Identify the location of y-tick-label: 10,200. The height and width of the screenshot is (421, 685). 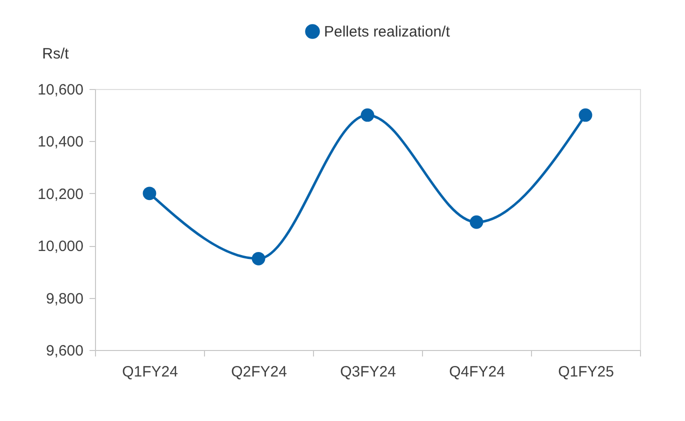
(61, 194).